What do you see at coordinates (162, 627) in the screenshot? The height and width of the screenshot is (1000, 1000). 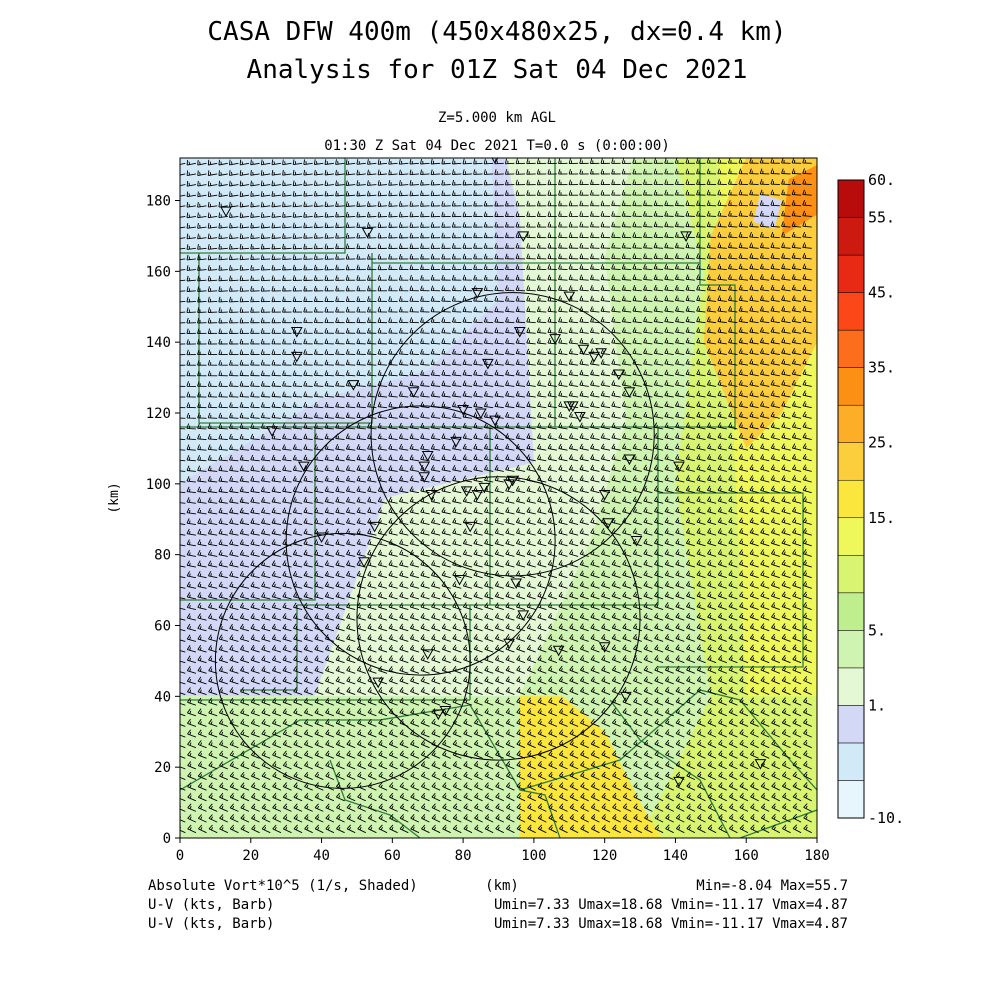 I see `y-tick-label: 60` at bounding box center [162, 627].